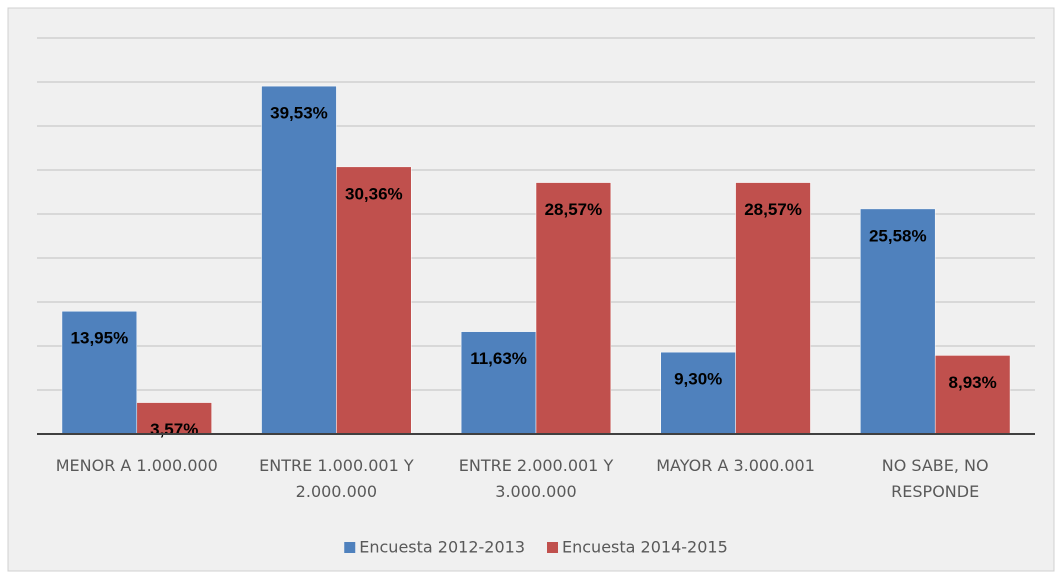  What do you see at coordinates (299, 113) in the screenshot?
I see `data-label: 39,53%` at bounding box center [299, 113].